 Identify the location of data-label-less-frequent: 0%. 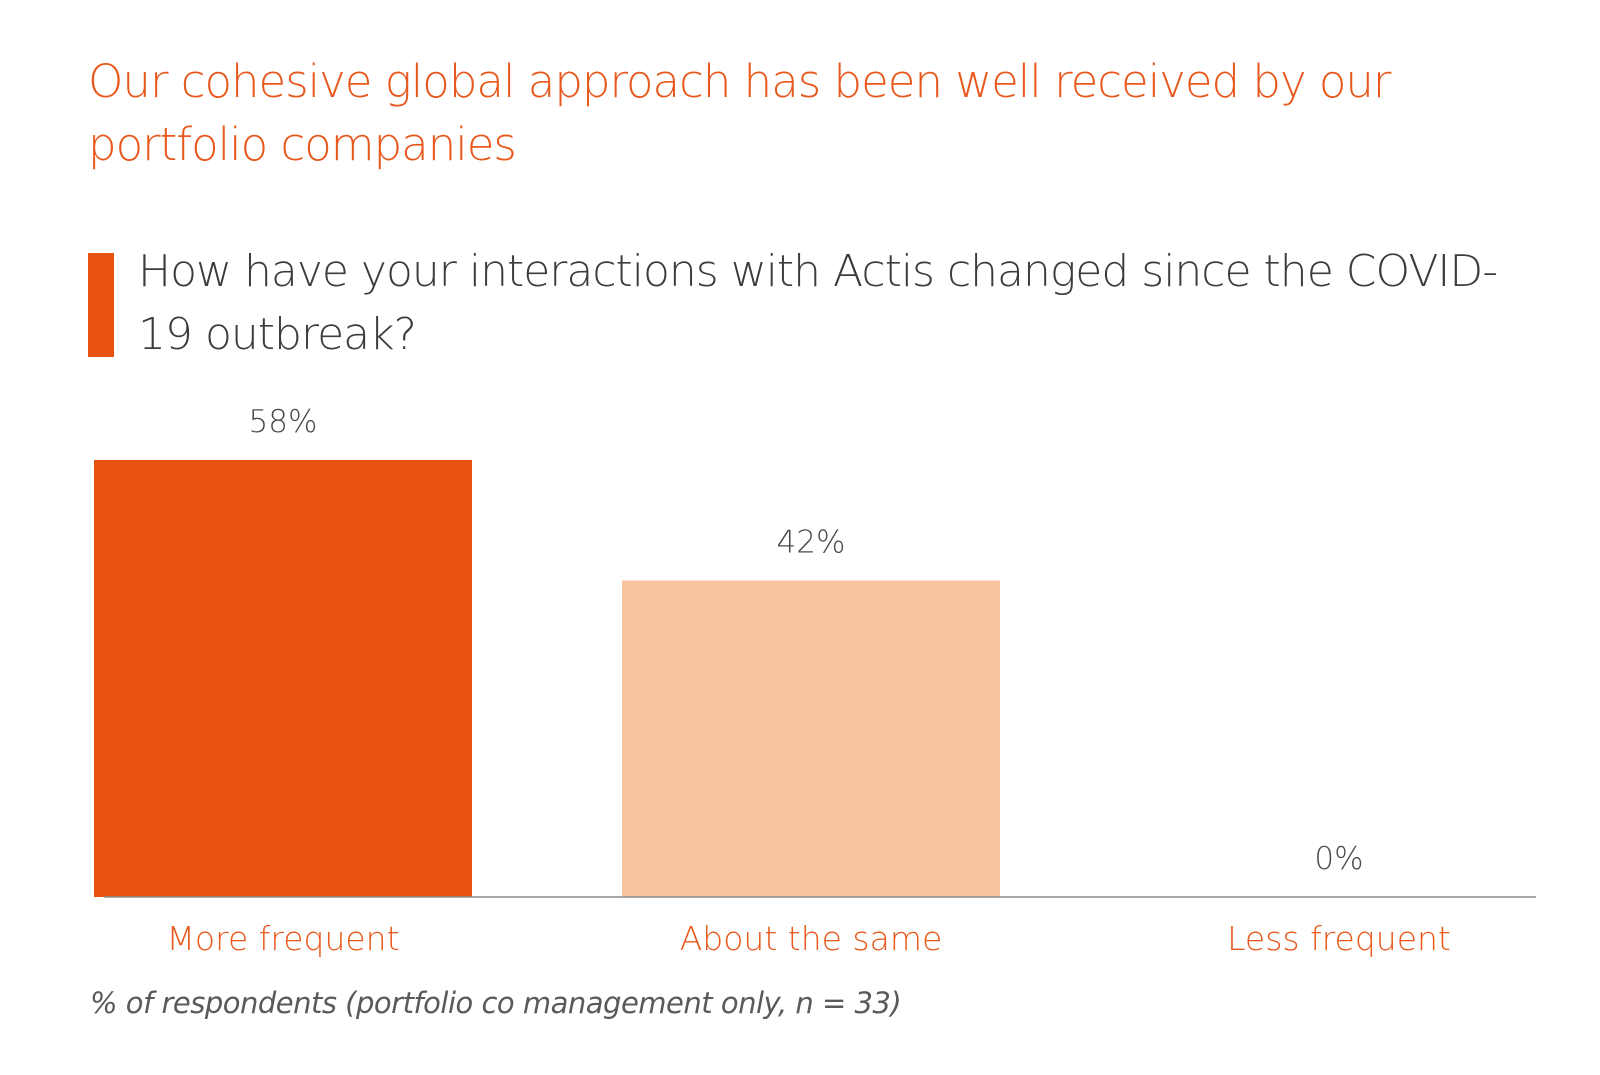
(1338, 859).